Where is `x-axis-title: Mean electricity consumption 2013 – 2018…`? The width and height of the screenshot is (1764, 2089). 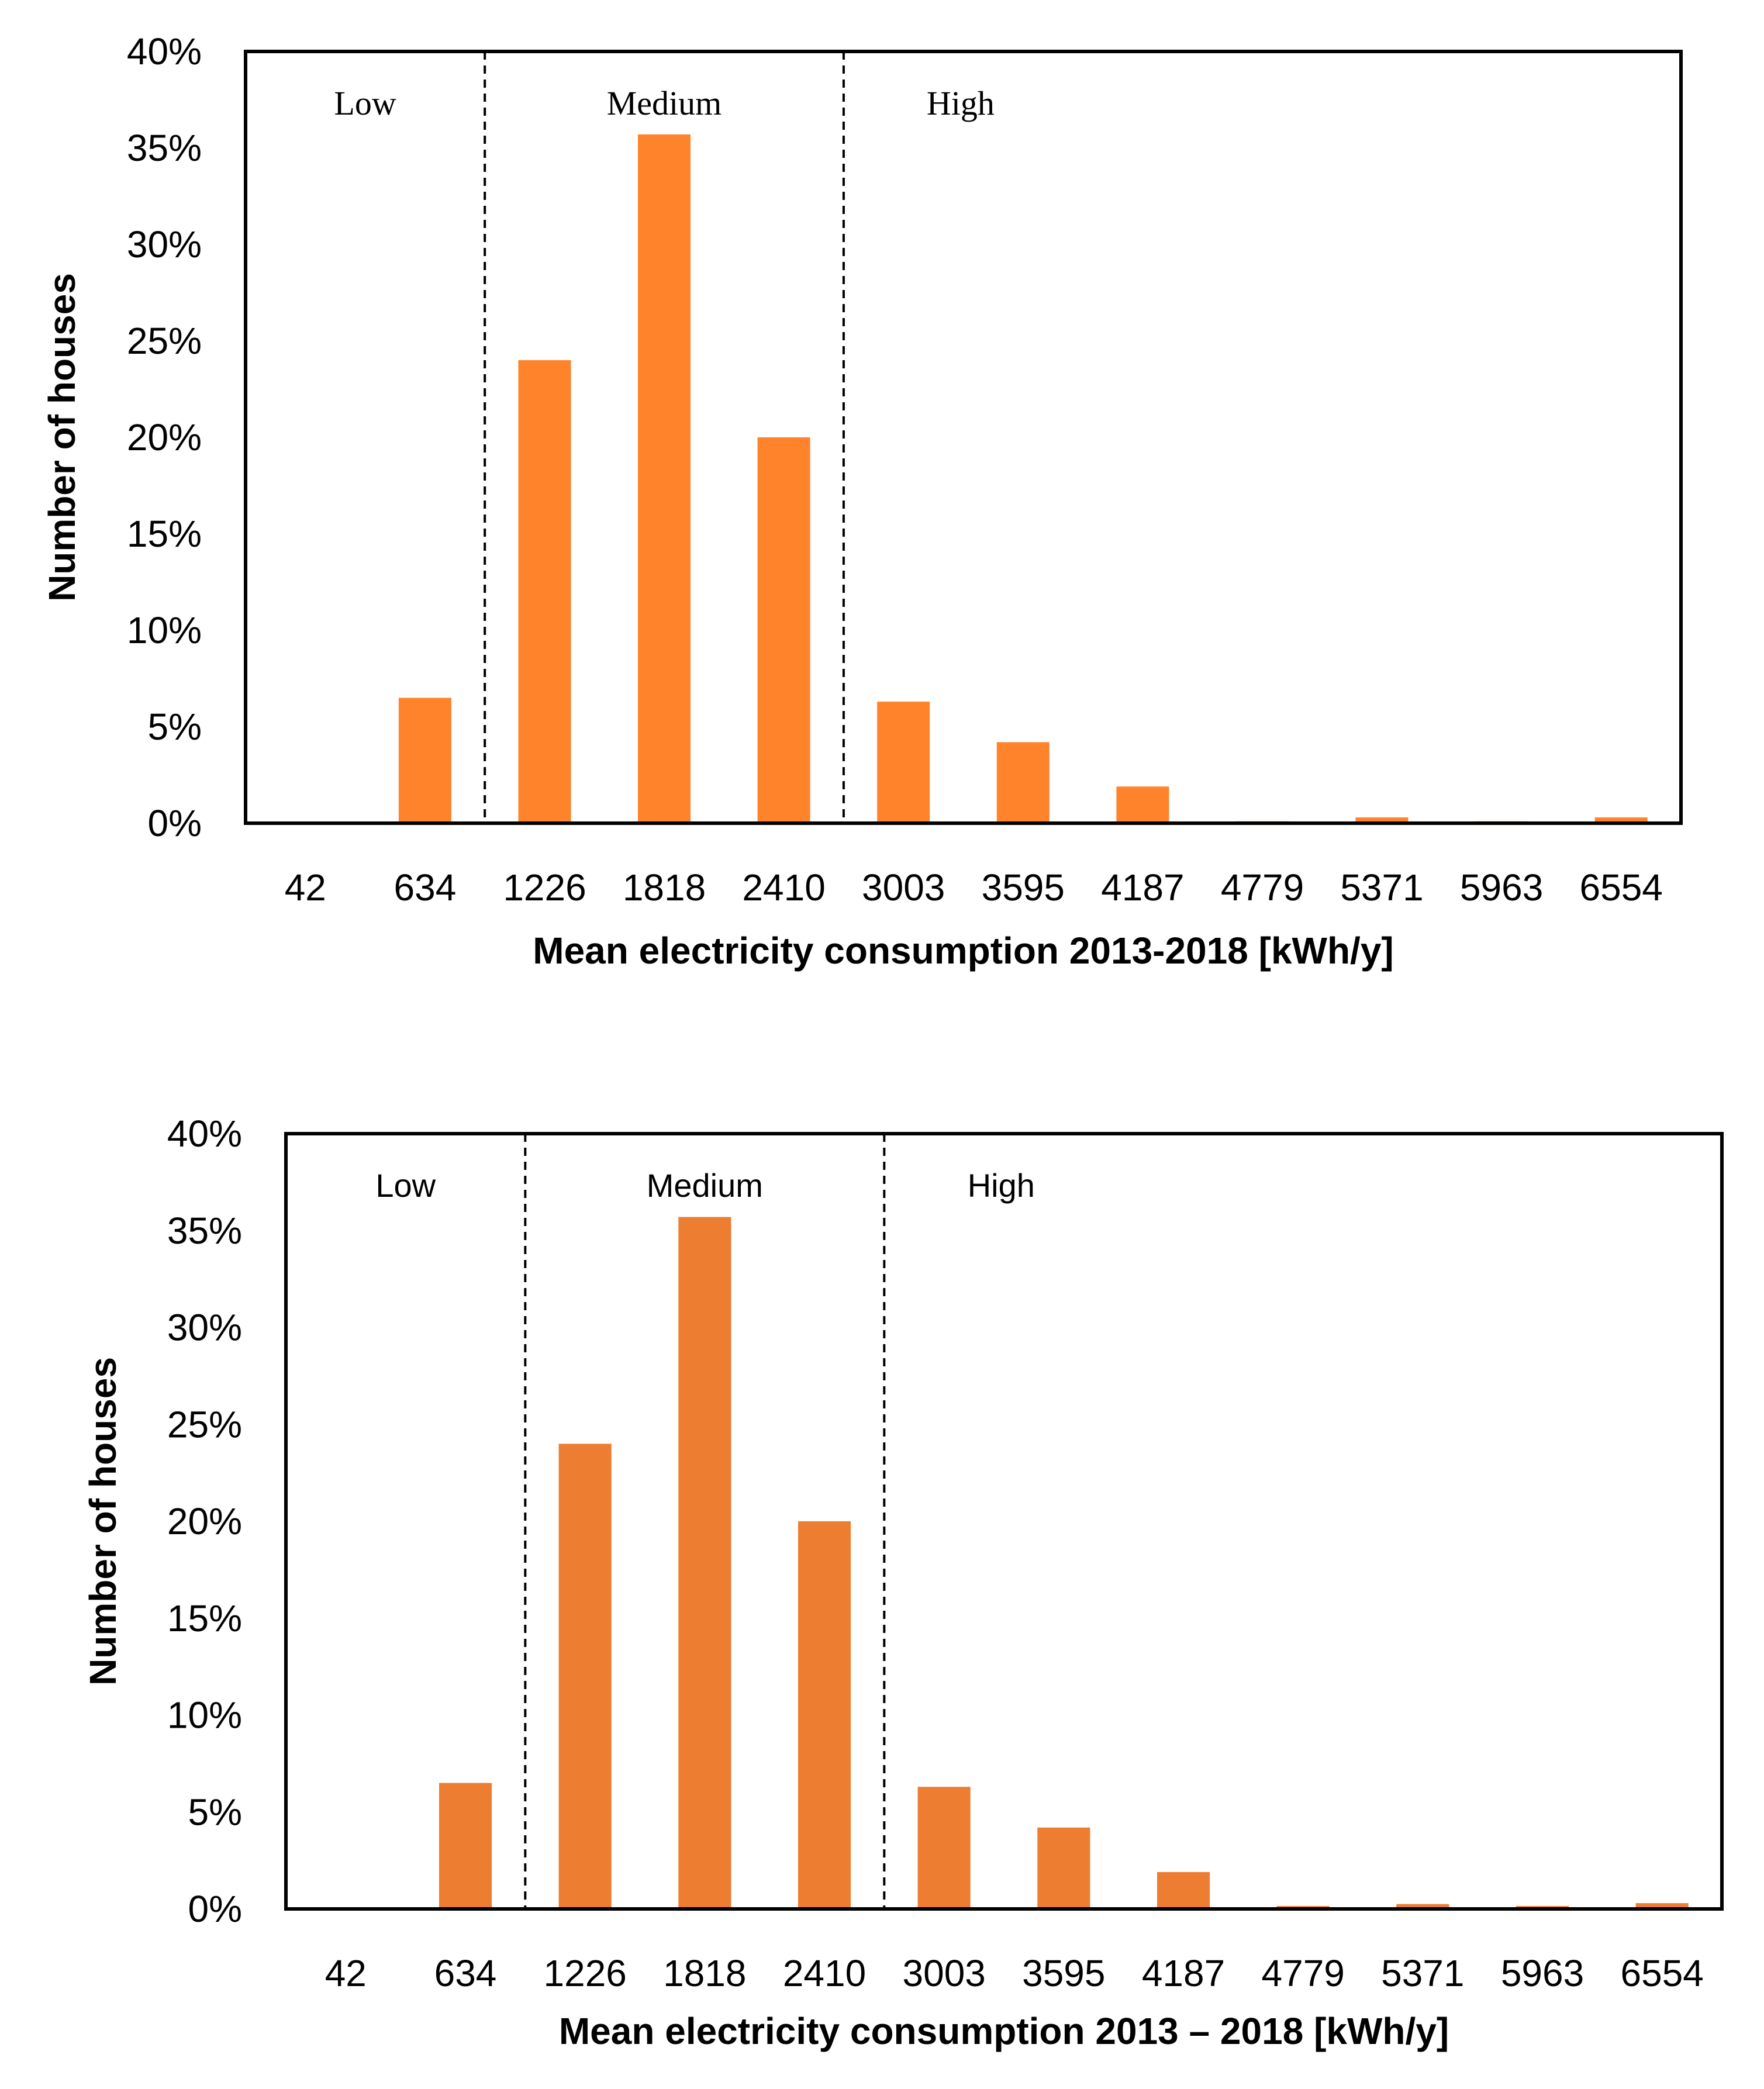 x-axis-title: Mean electricity consumption 2013 – 2018… is located at coordinates (1004, 2031).